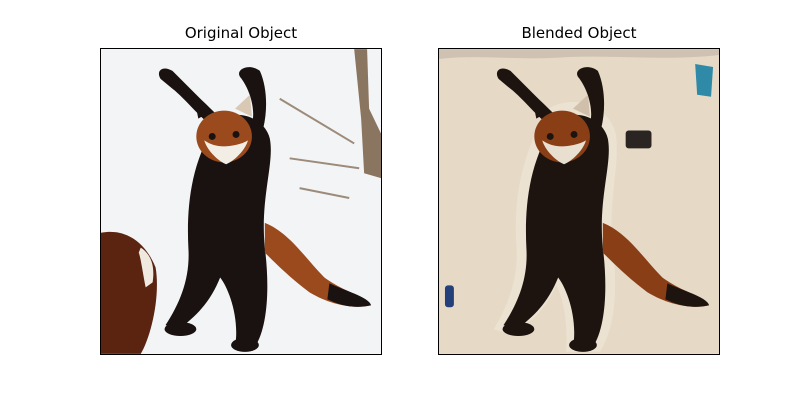 The image size is (800, 400). I want to click on second-panda-ear, so click(146, 267).